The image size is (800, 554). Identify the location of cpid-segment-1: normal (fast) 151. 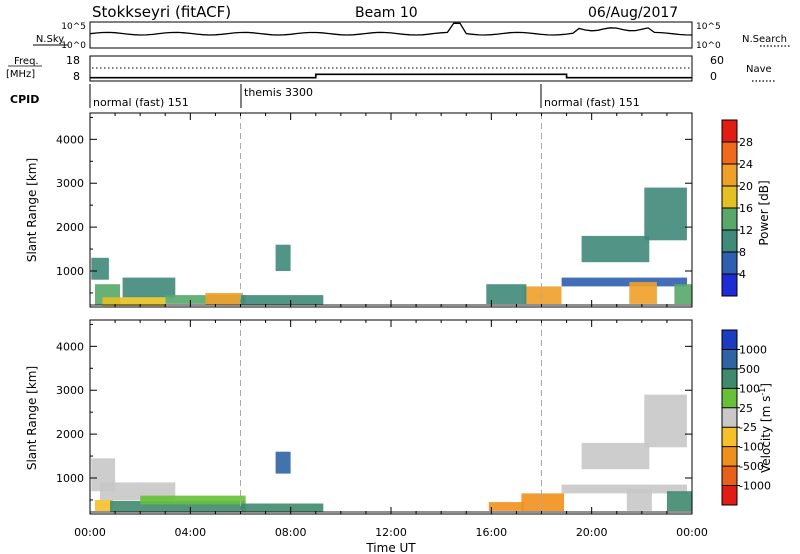
(141, 102).